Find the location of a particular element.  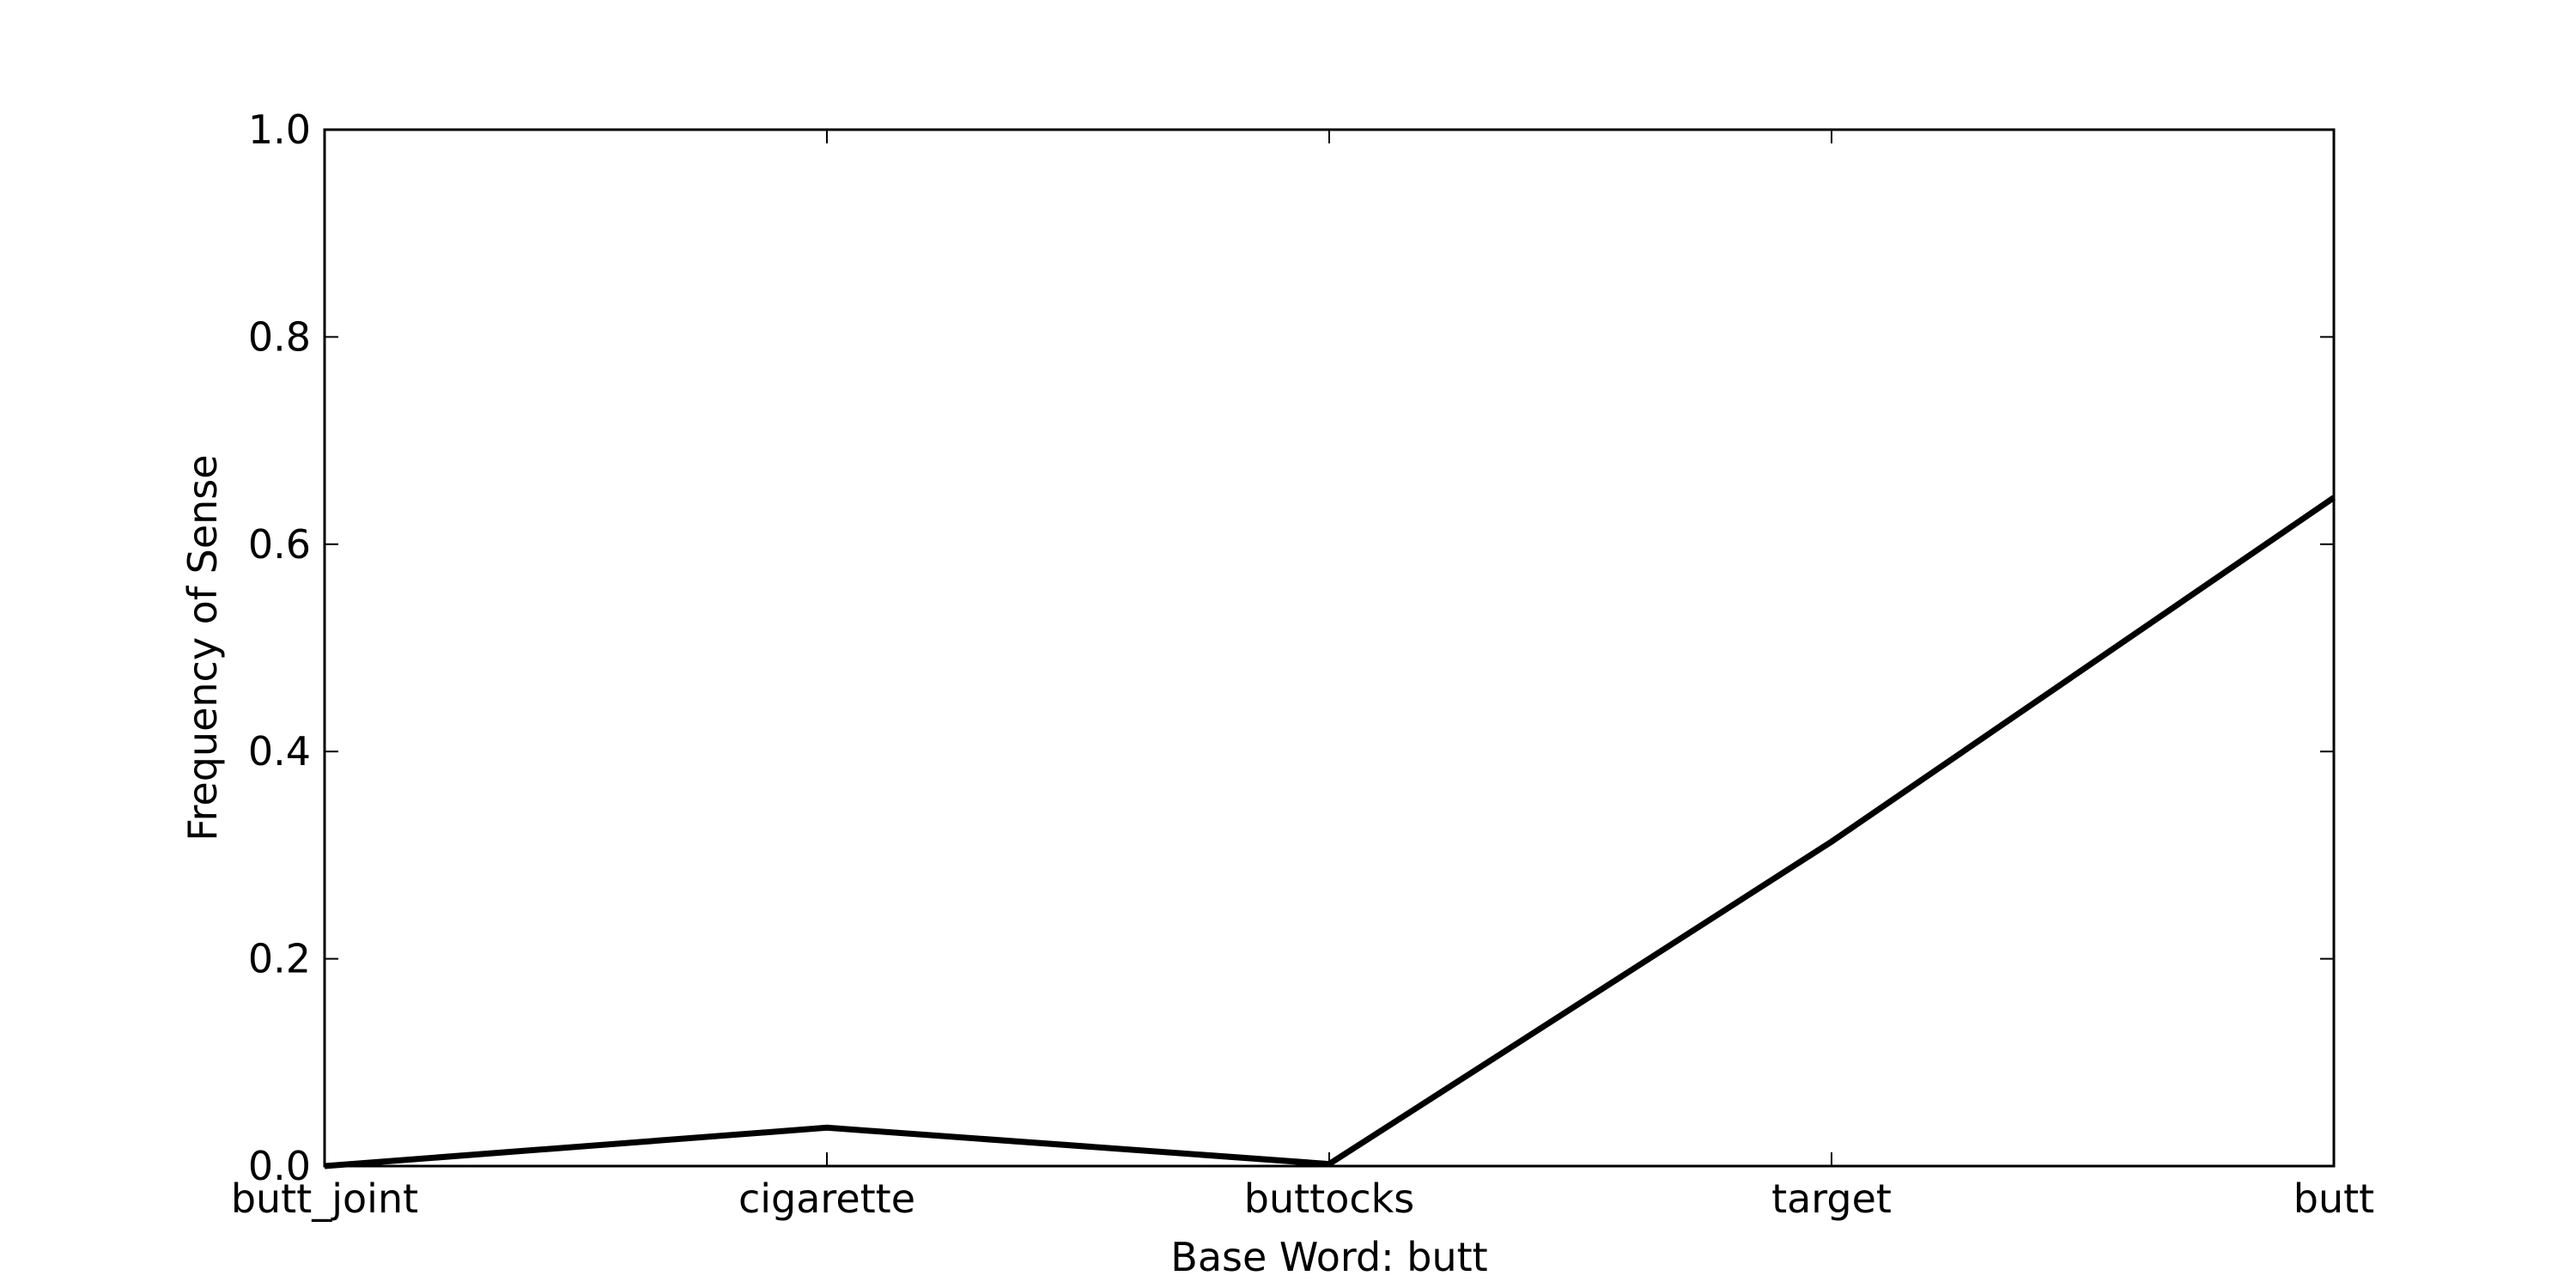

y-axis-title: Frequency of Sense is located at coordinates (202, 647).